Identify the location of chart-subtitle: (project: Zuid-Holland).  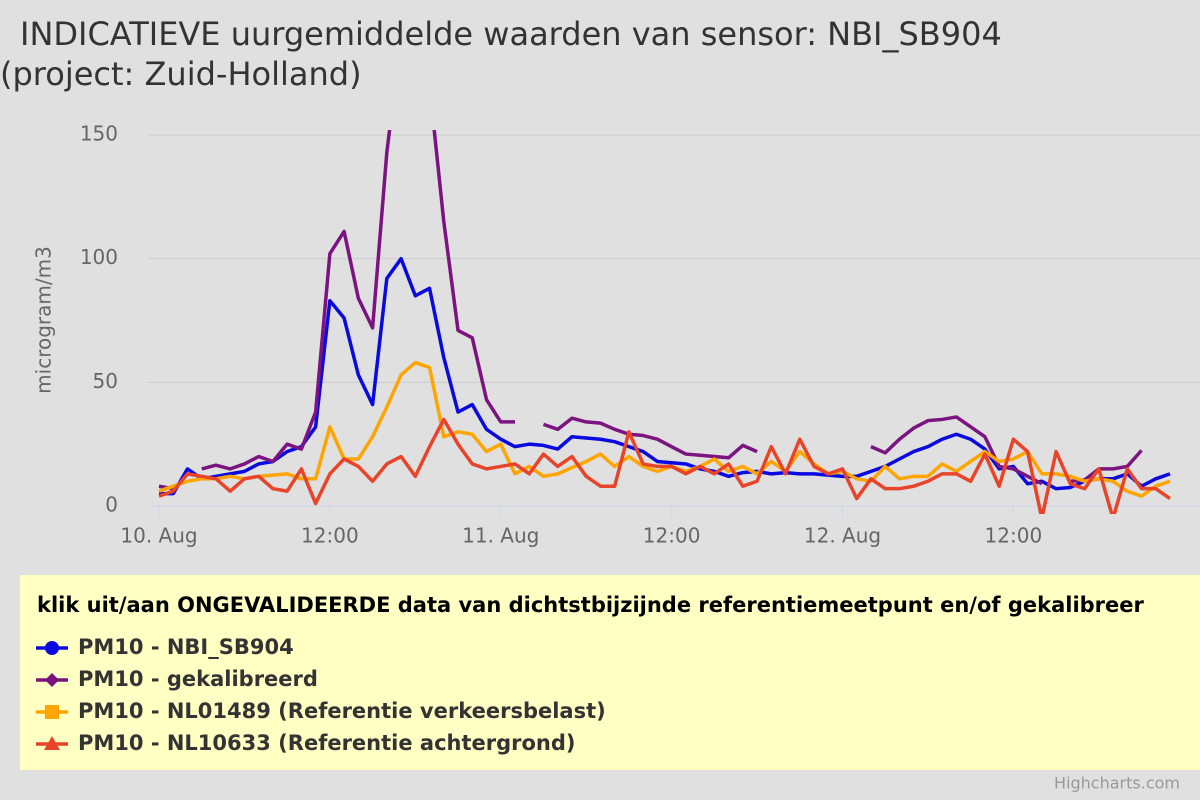
(181, 74).